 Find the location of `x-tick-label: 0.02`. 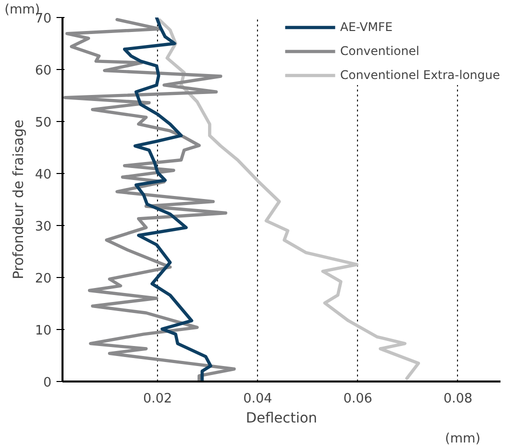

x-tick-label: 0.02 is located at coordinates (157, 399).